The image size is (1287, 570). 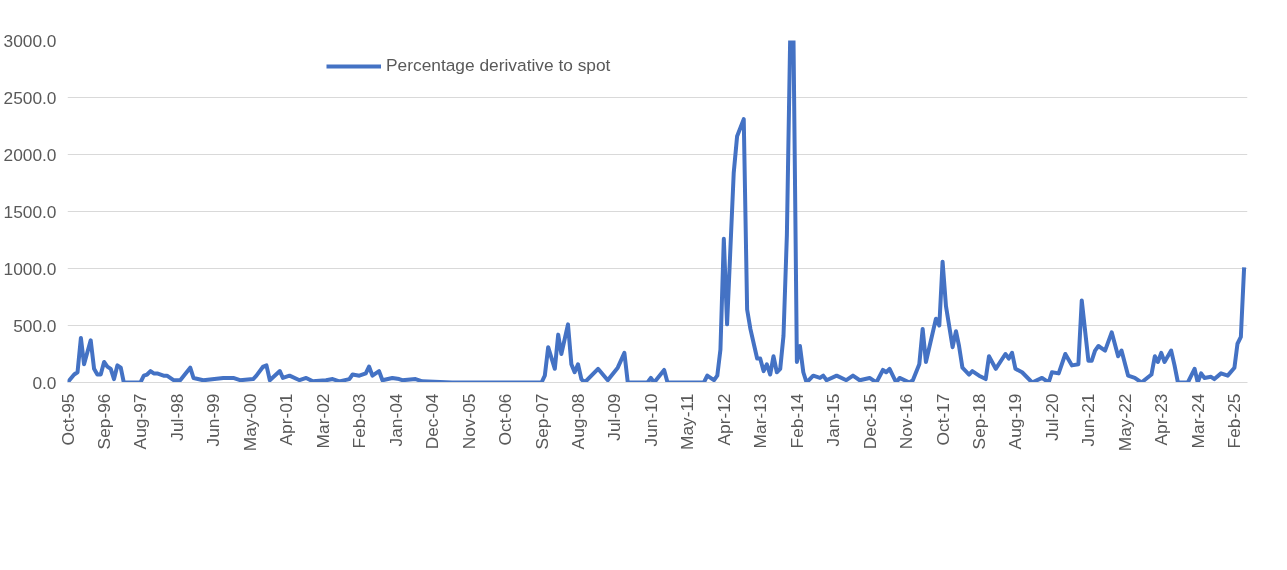 I want to click on x-tick-label: Jun-21, so click(x=1088, y=420).